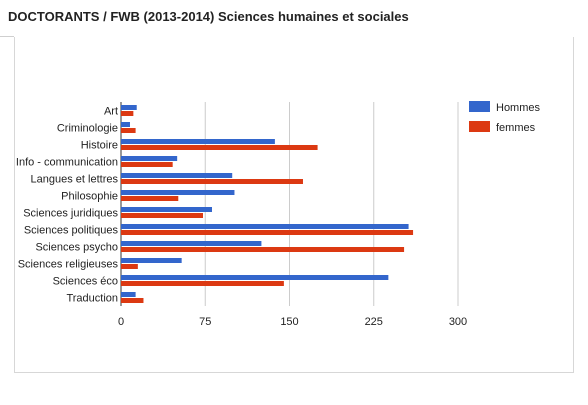 The image size is (588, 405). I want to click on category-label: Sciences juridiques, so click(70, 214).